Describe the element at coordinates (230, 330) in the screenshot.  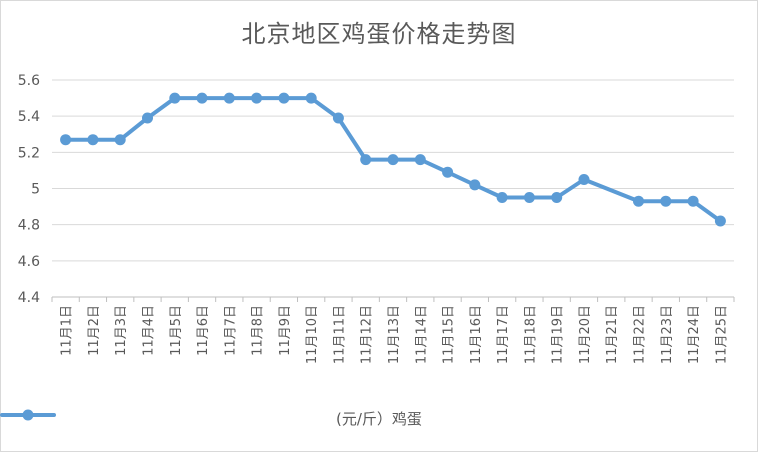
I see `x-tick-label: 11月7日` at that location.